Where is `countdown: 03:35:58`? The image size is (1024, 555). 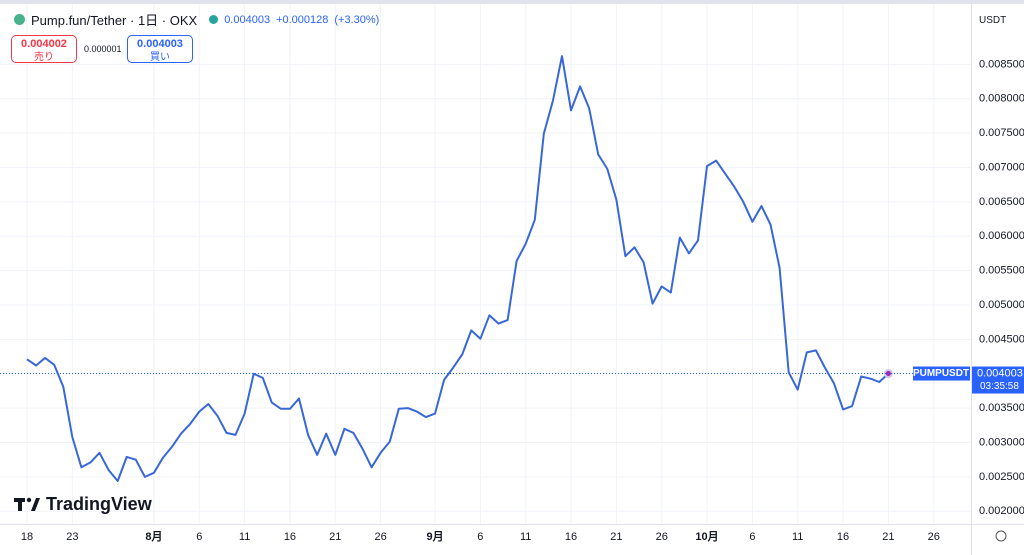 countdown: 03:35:58 is located at coordinates (999, 386).